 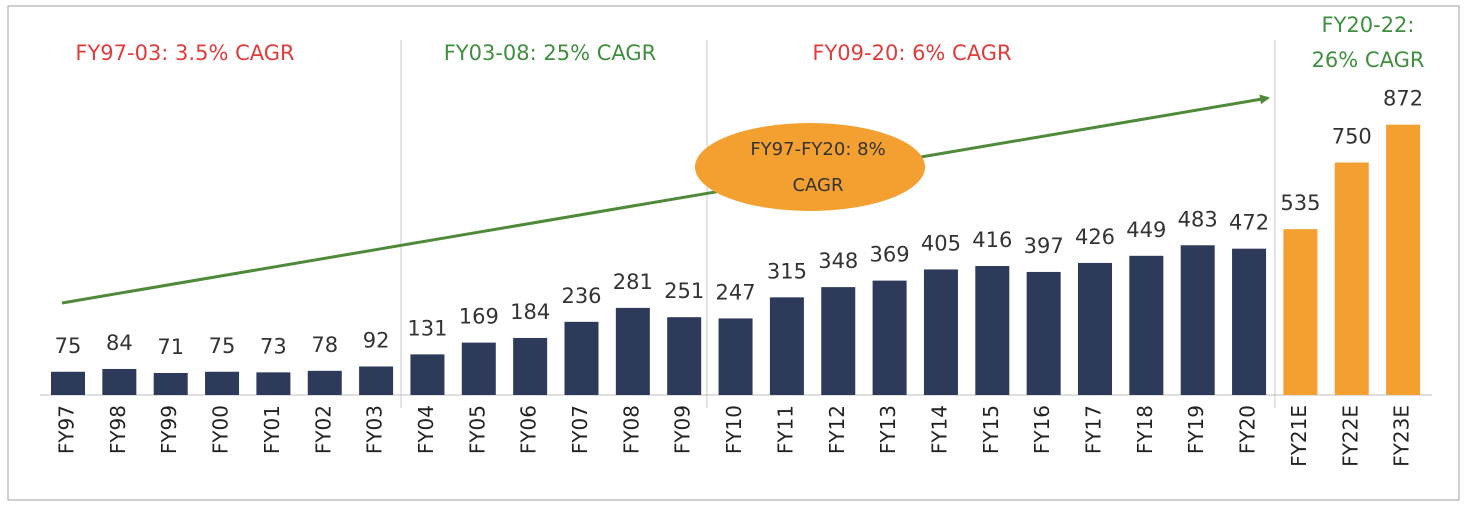 What do you see at coordinates (1094, 429) in the screenshot?
I see `x-tick-label: FY17` at bounding box center [1094, 429].